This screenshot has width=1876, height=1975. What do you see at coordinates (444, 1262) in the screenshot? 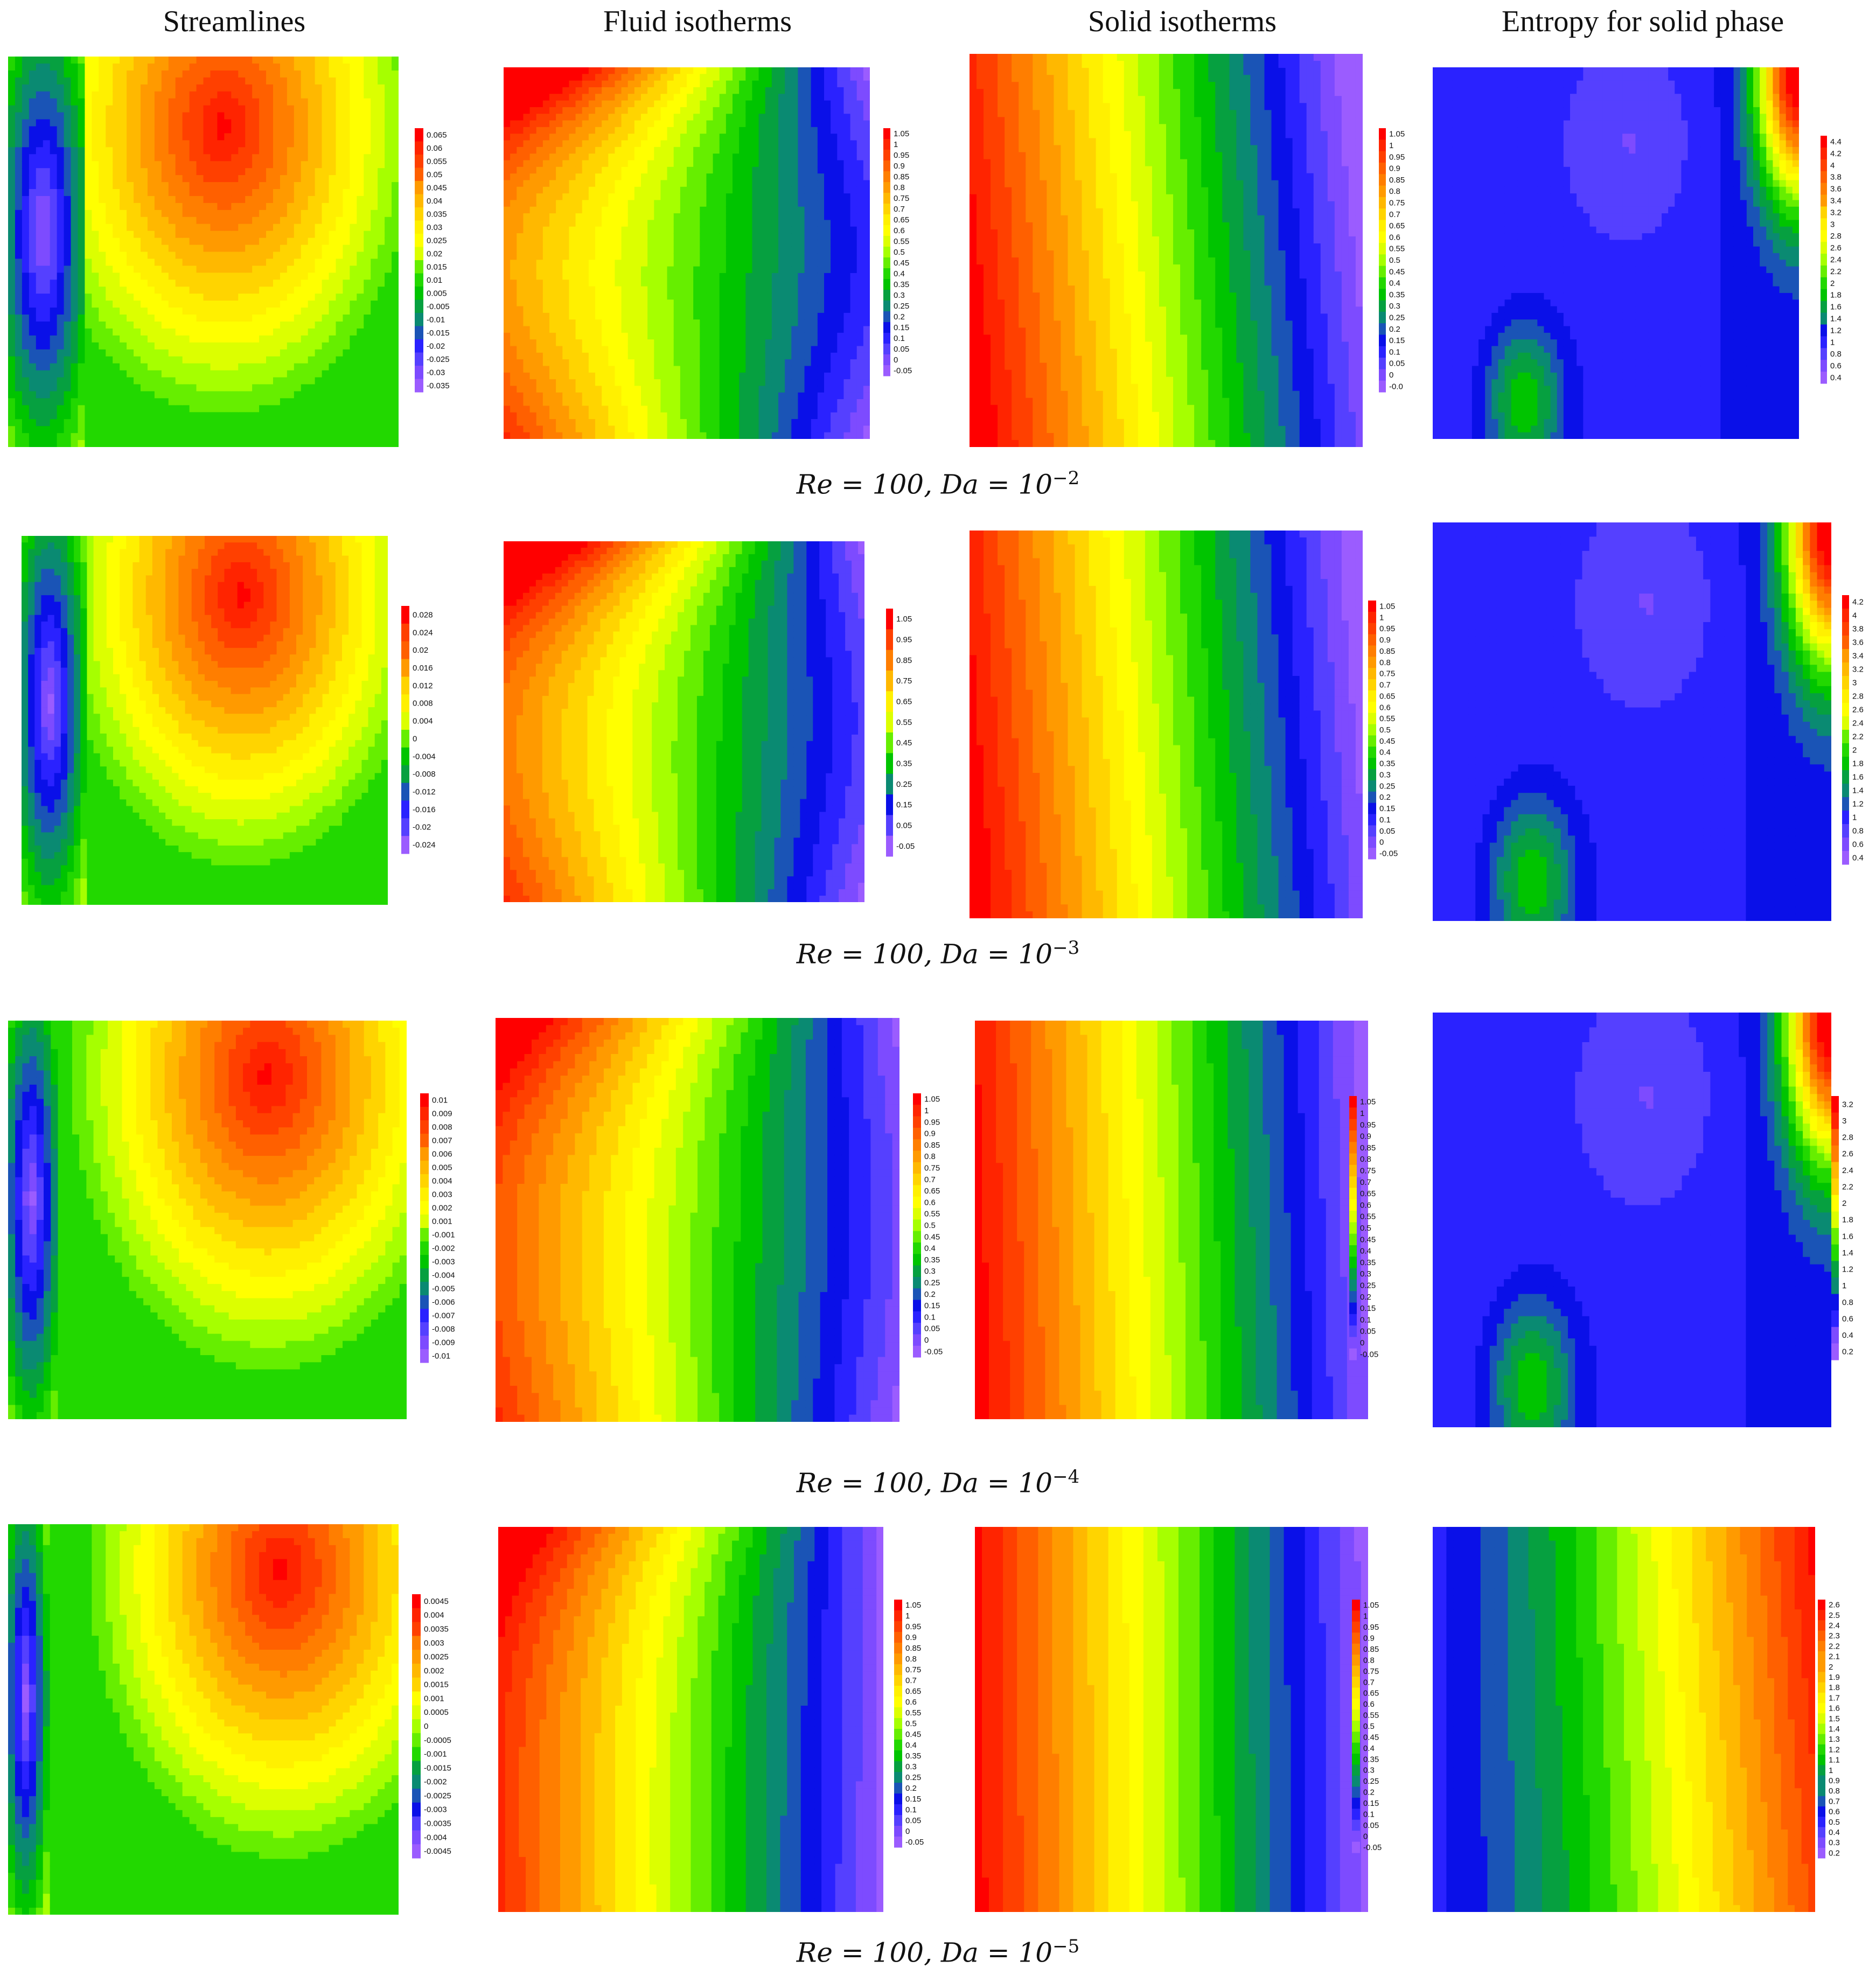
I see `colorbar-tick-label: -0.003` at bounding box center [444, 1262].